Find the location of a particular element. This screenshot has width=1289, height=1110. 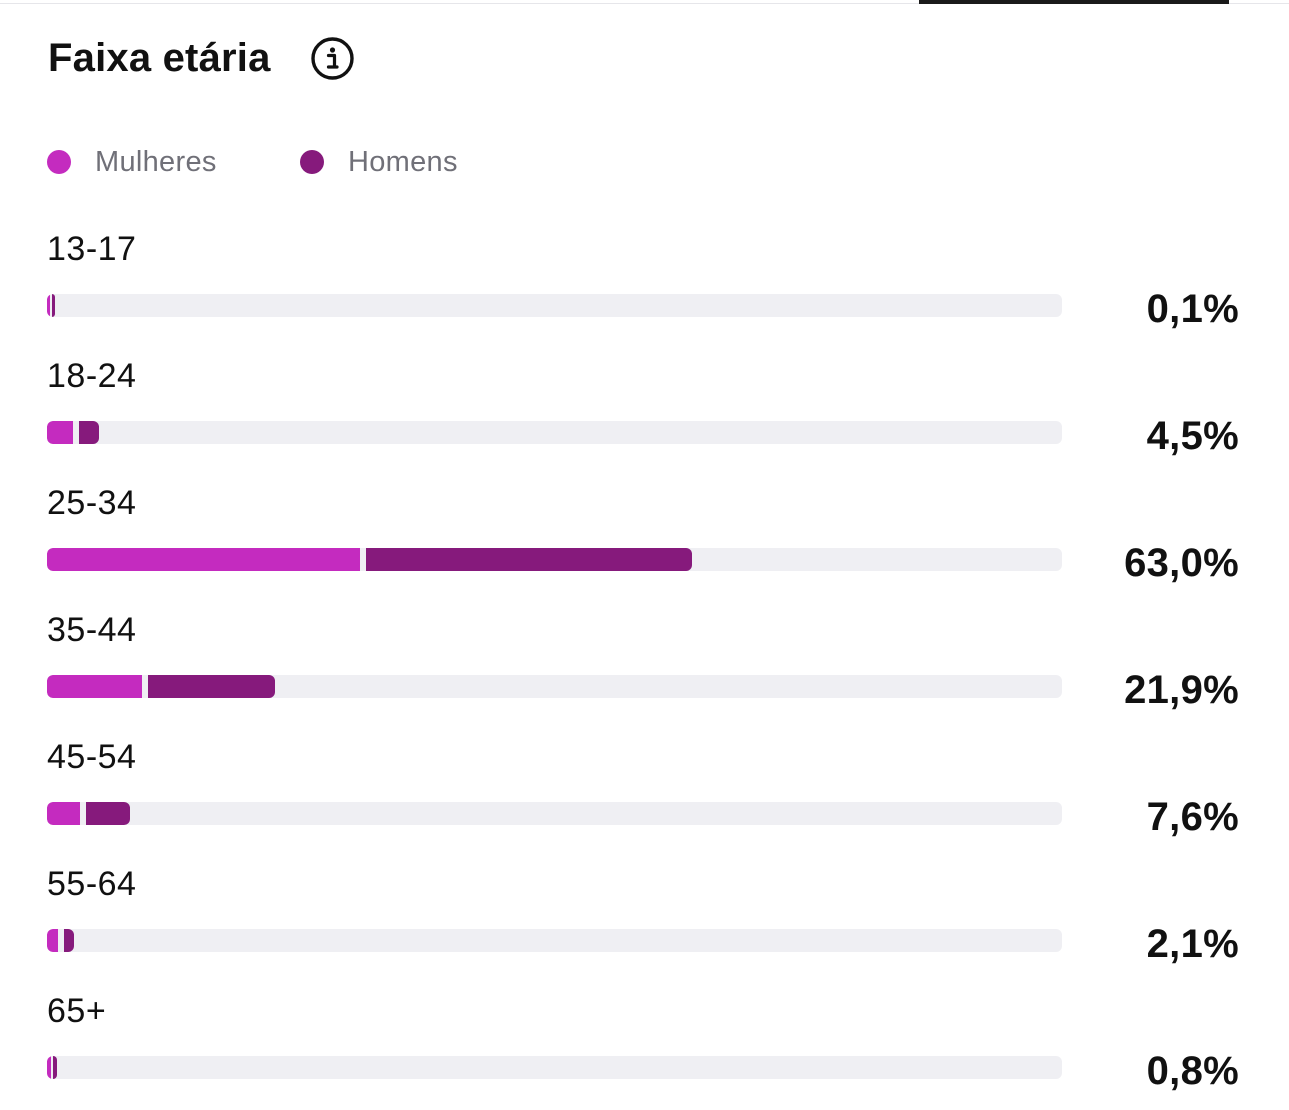

legend-item-men: Homens is located at coordinates (379, 162).